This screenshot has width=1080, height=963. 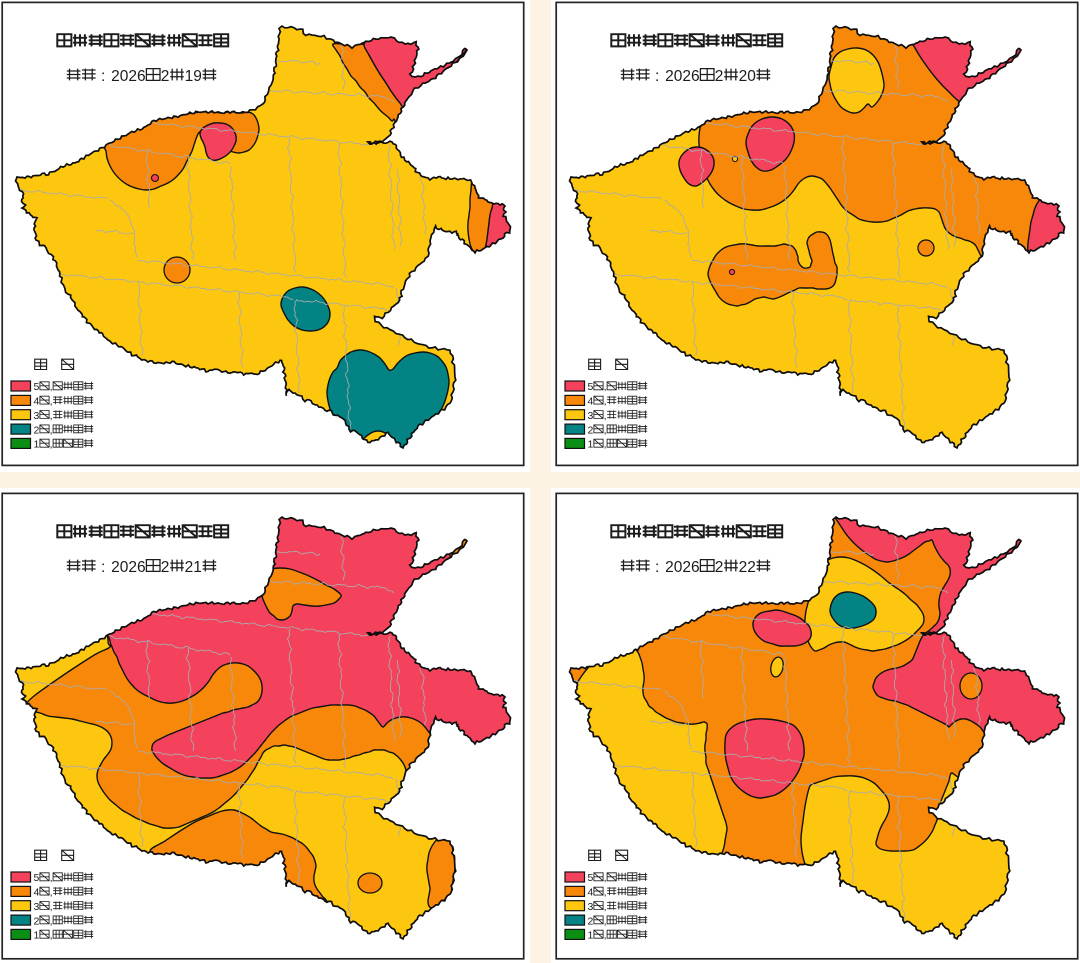 I want to click on svg-text: 22, so click(x=747, y=567).